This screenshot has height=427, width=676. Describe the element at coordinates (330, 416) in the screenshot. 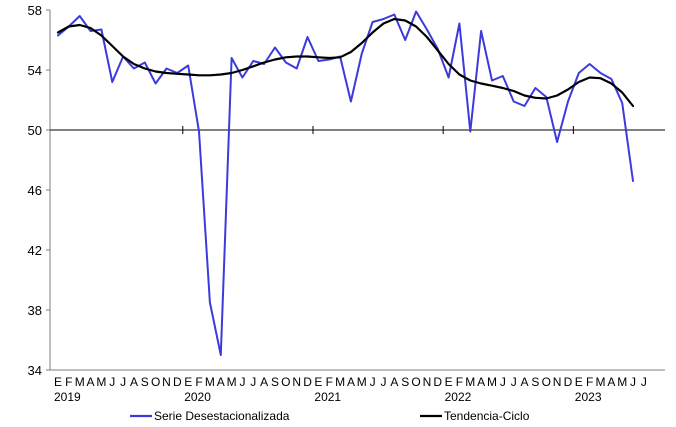

I see `legend: Serie Desestacionalizada Tendencia-Ciclo` at that location.